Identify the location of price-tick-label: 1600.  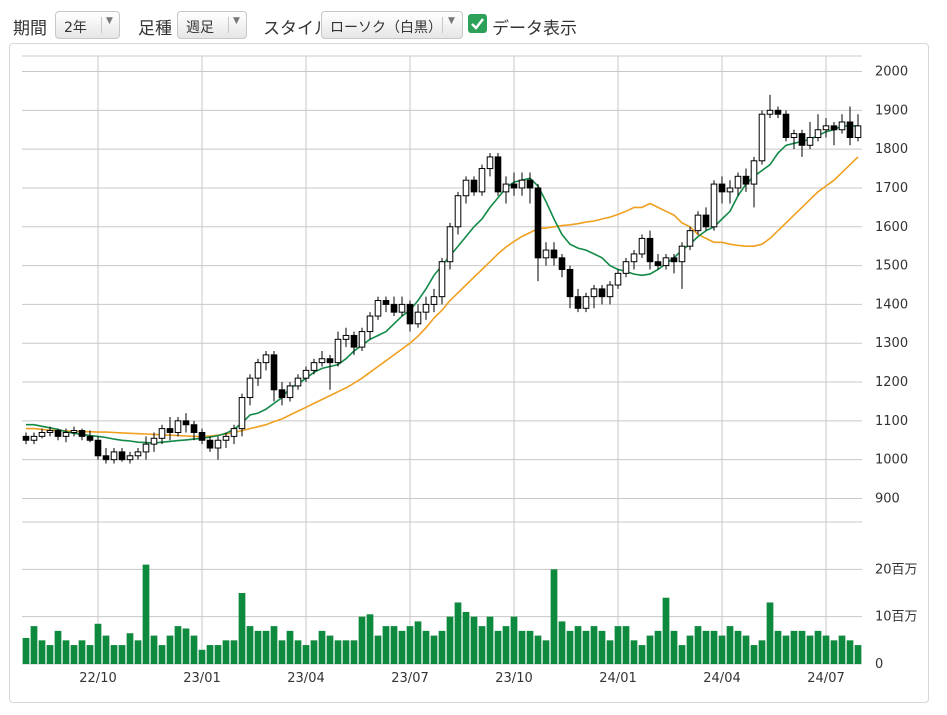
(891, 227).